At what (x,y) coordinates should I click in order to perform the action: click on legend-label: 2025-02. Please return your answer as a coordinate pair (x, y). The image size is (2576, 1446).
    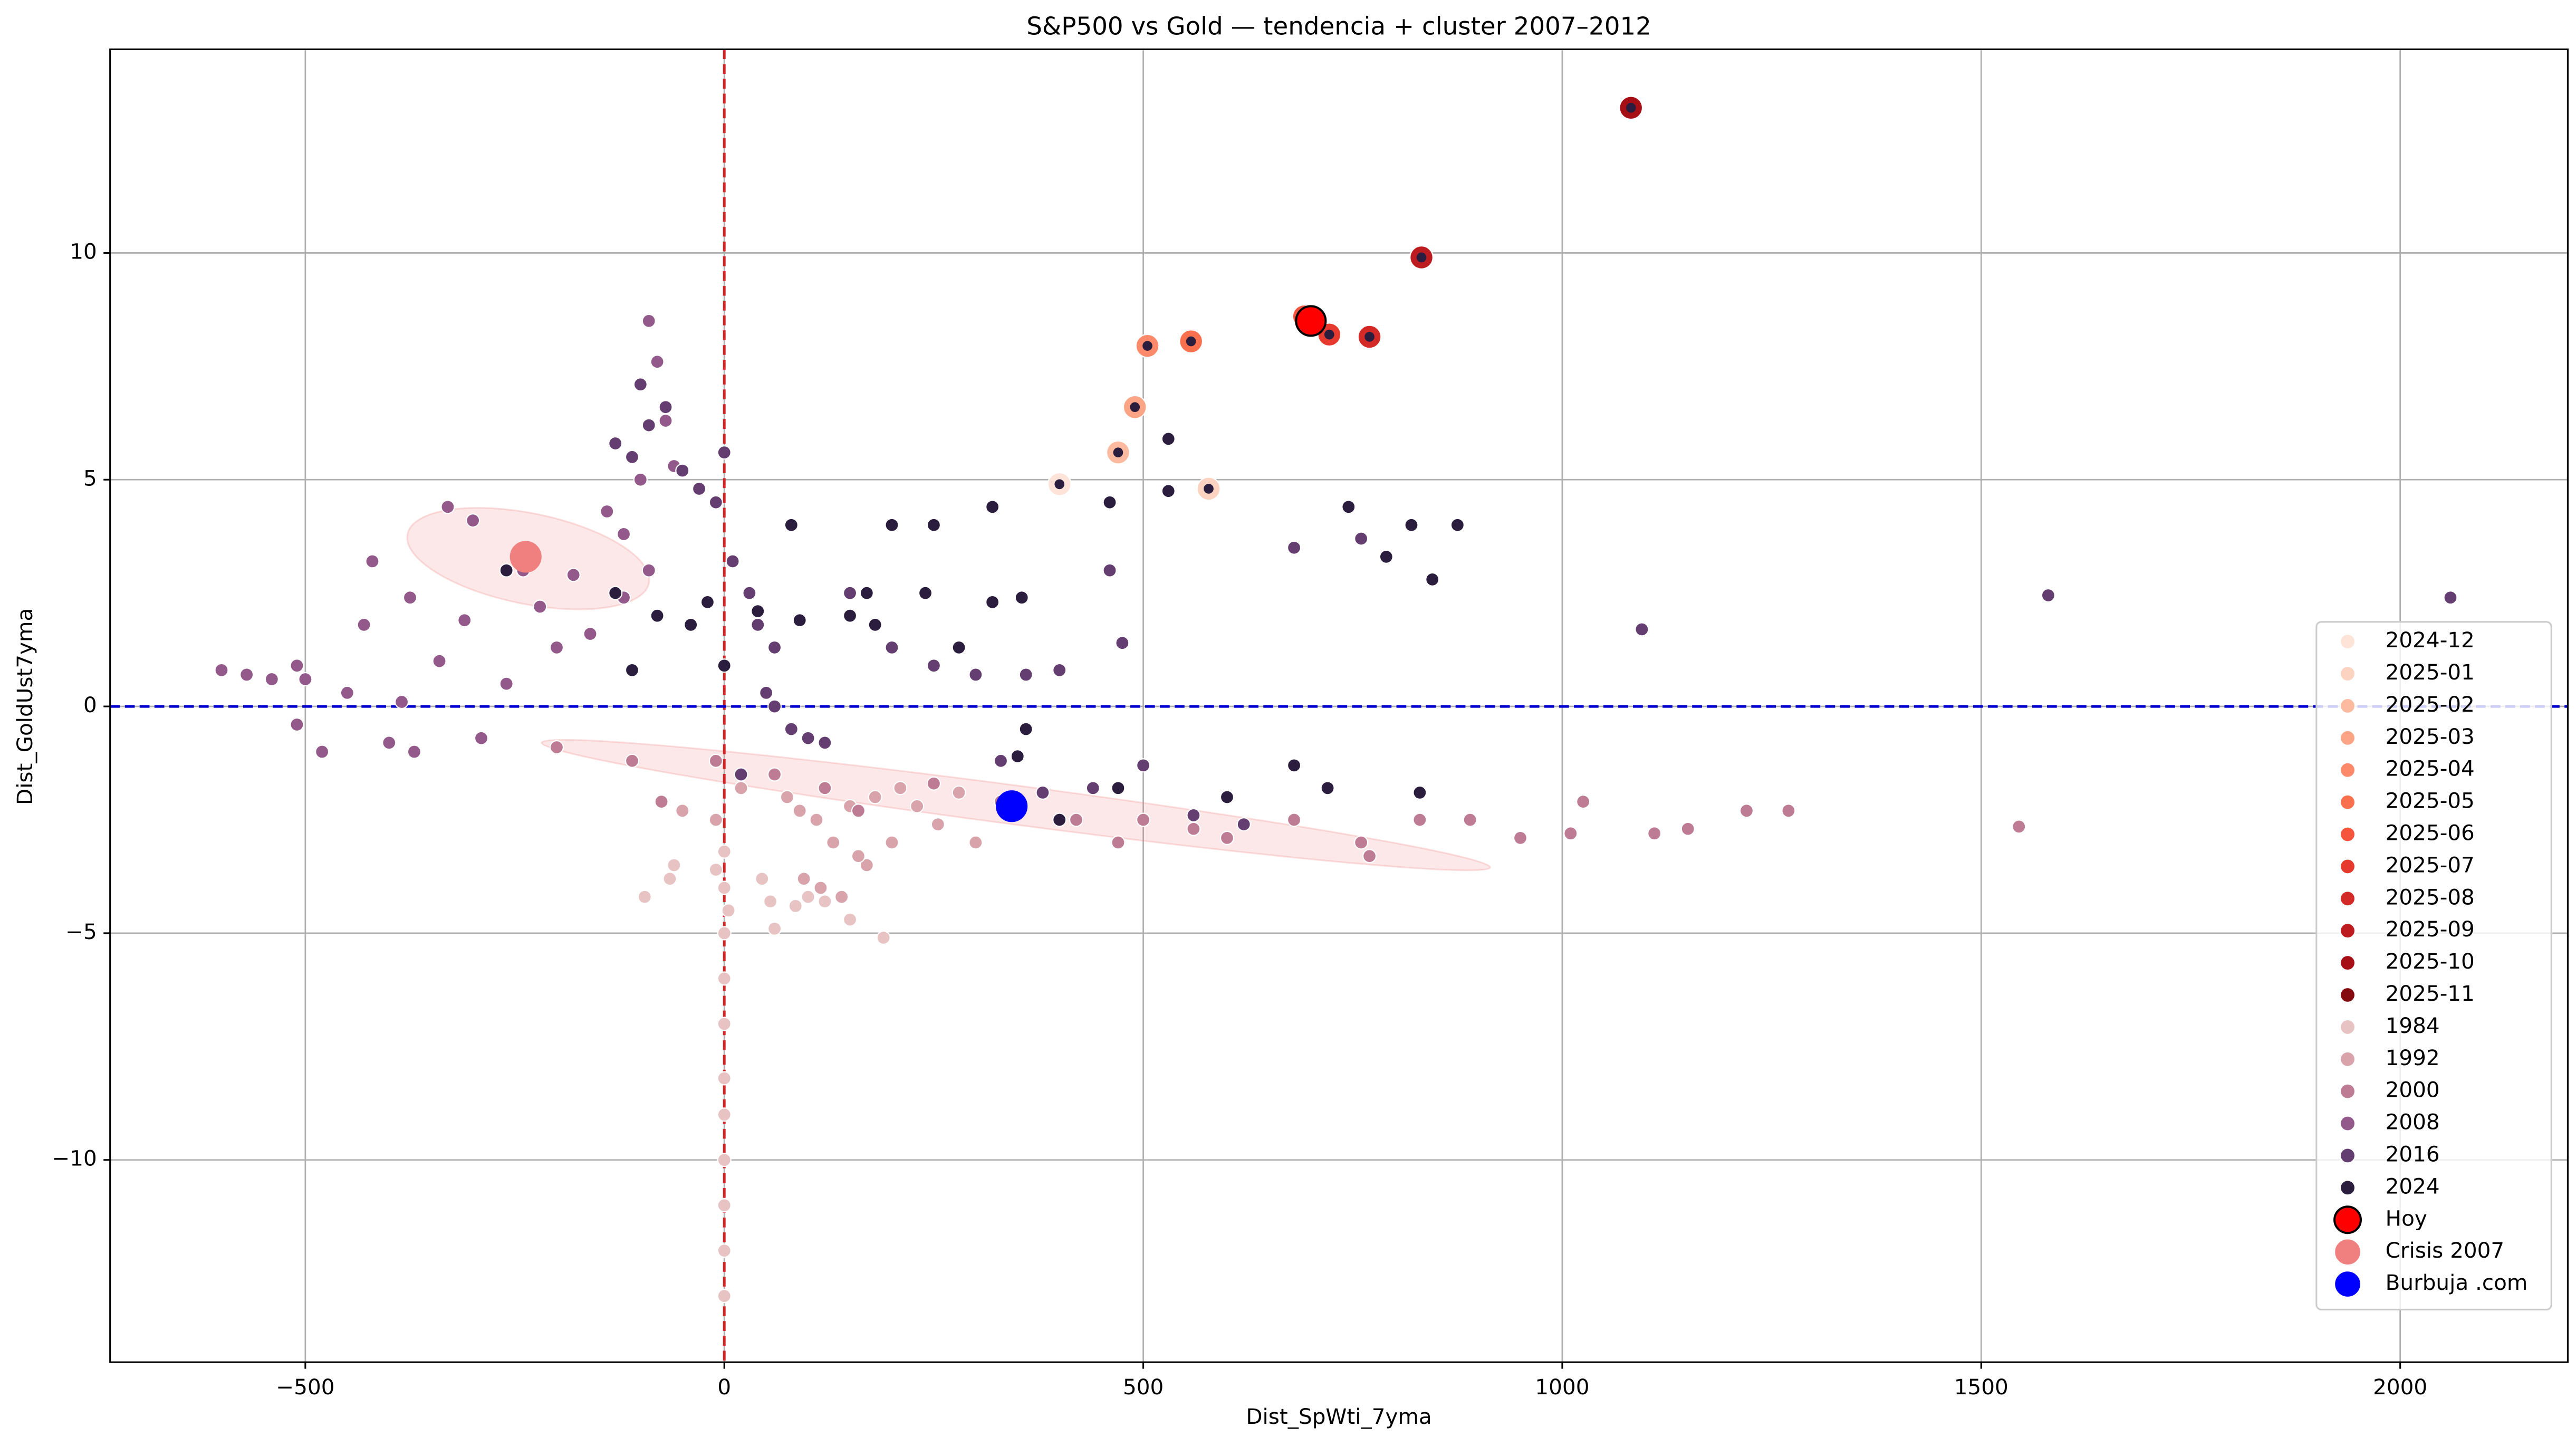
    Looking at the image, I should click on (2431, 704).